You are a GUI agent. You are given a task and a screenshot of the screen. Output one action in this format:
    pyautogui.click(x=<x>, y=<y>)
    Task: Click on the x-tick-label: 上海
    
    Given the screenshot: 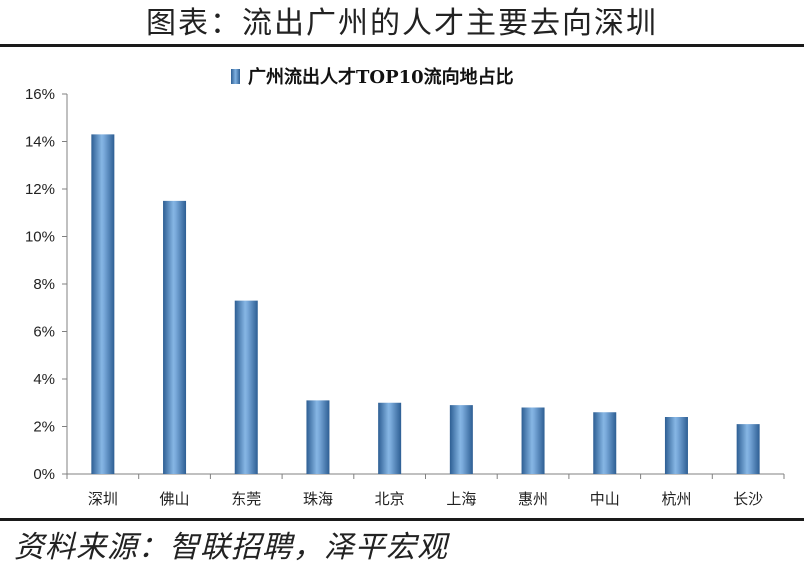 What is the action you would take?
    pyautogui.click(x=461, y=499)
    